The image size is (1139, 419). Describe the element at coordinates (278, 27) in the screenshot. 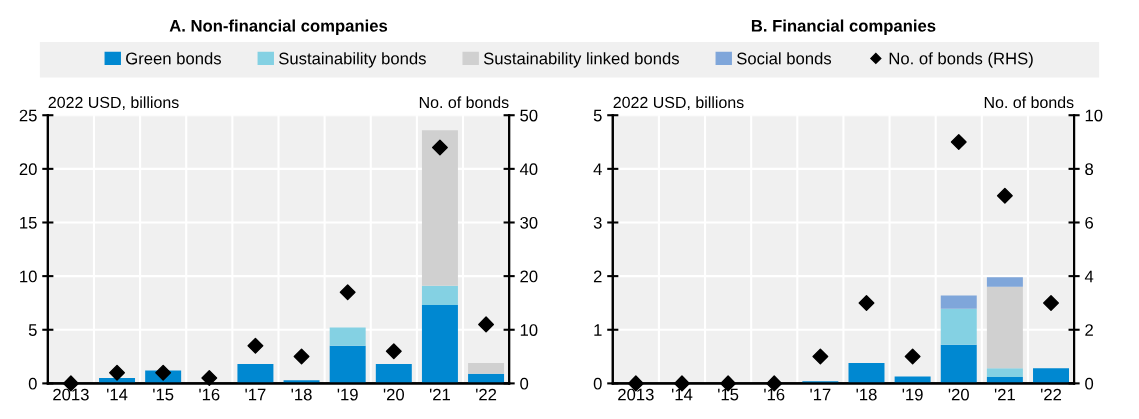

I see `chart-title: A. Non-financial companies` at that location.